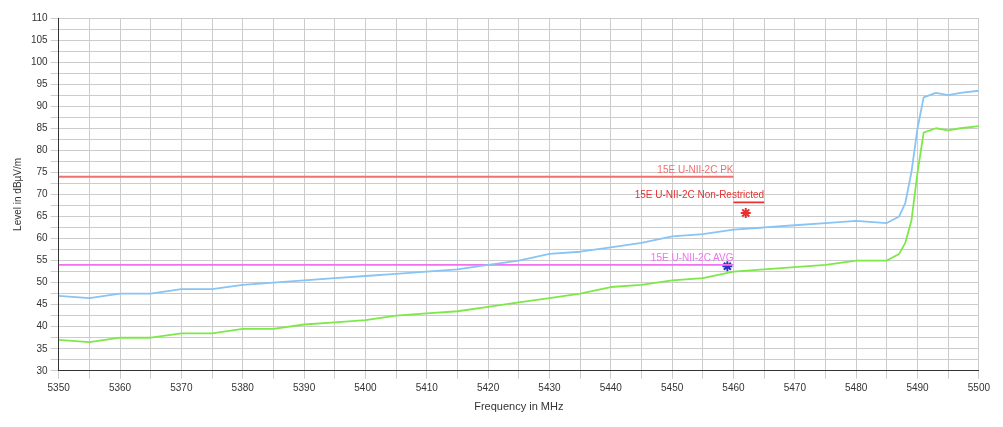 This screenshot has height=427, width=1003. I want to click on series-label: 15E U-NII-2C PK, so click(695, 169).